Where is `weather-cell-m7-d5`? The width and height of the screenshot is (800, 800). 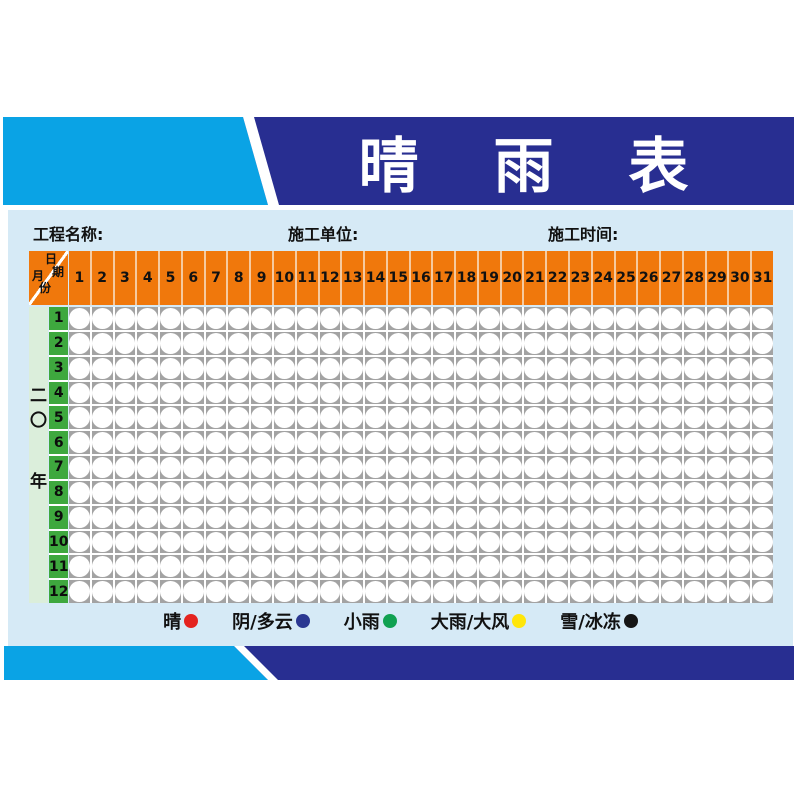
weather-cell-m7-d5 is located at coordinates (170, 467).